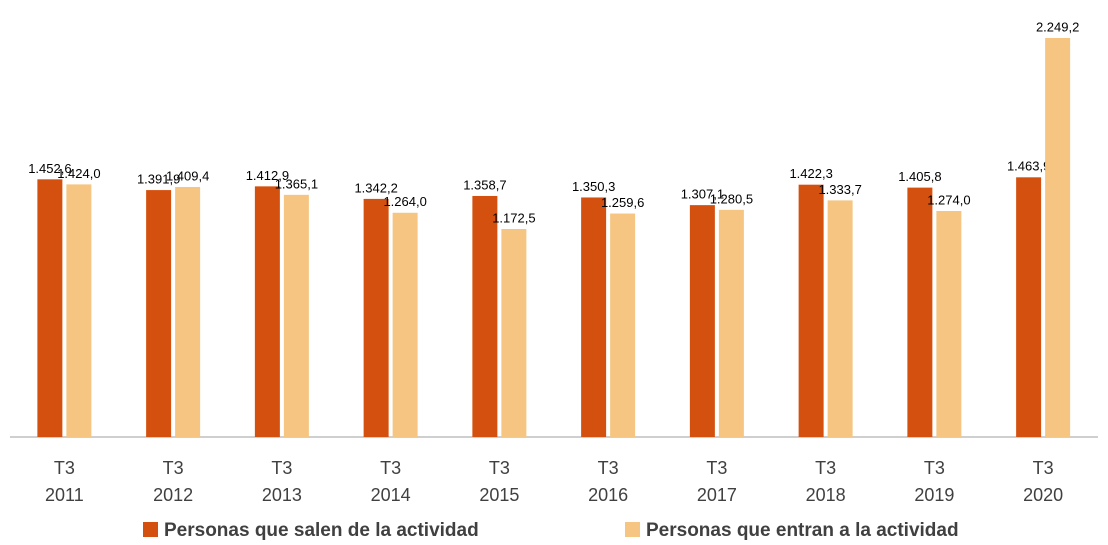 This screenshot has height=545, width=1108. I want to click on value-label: 1.307,1, so click(702, 194).